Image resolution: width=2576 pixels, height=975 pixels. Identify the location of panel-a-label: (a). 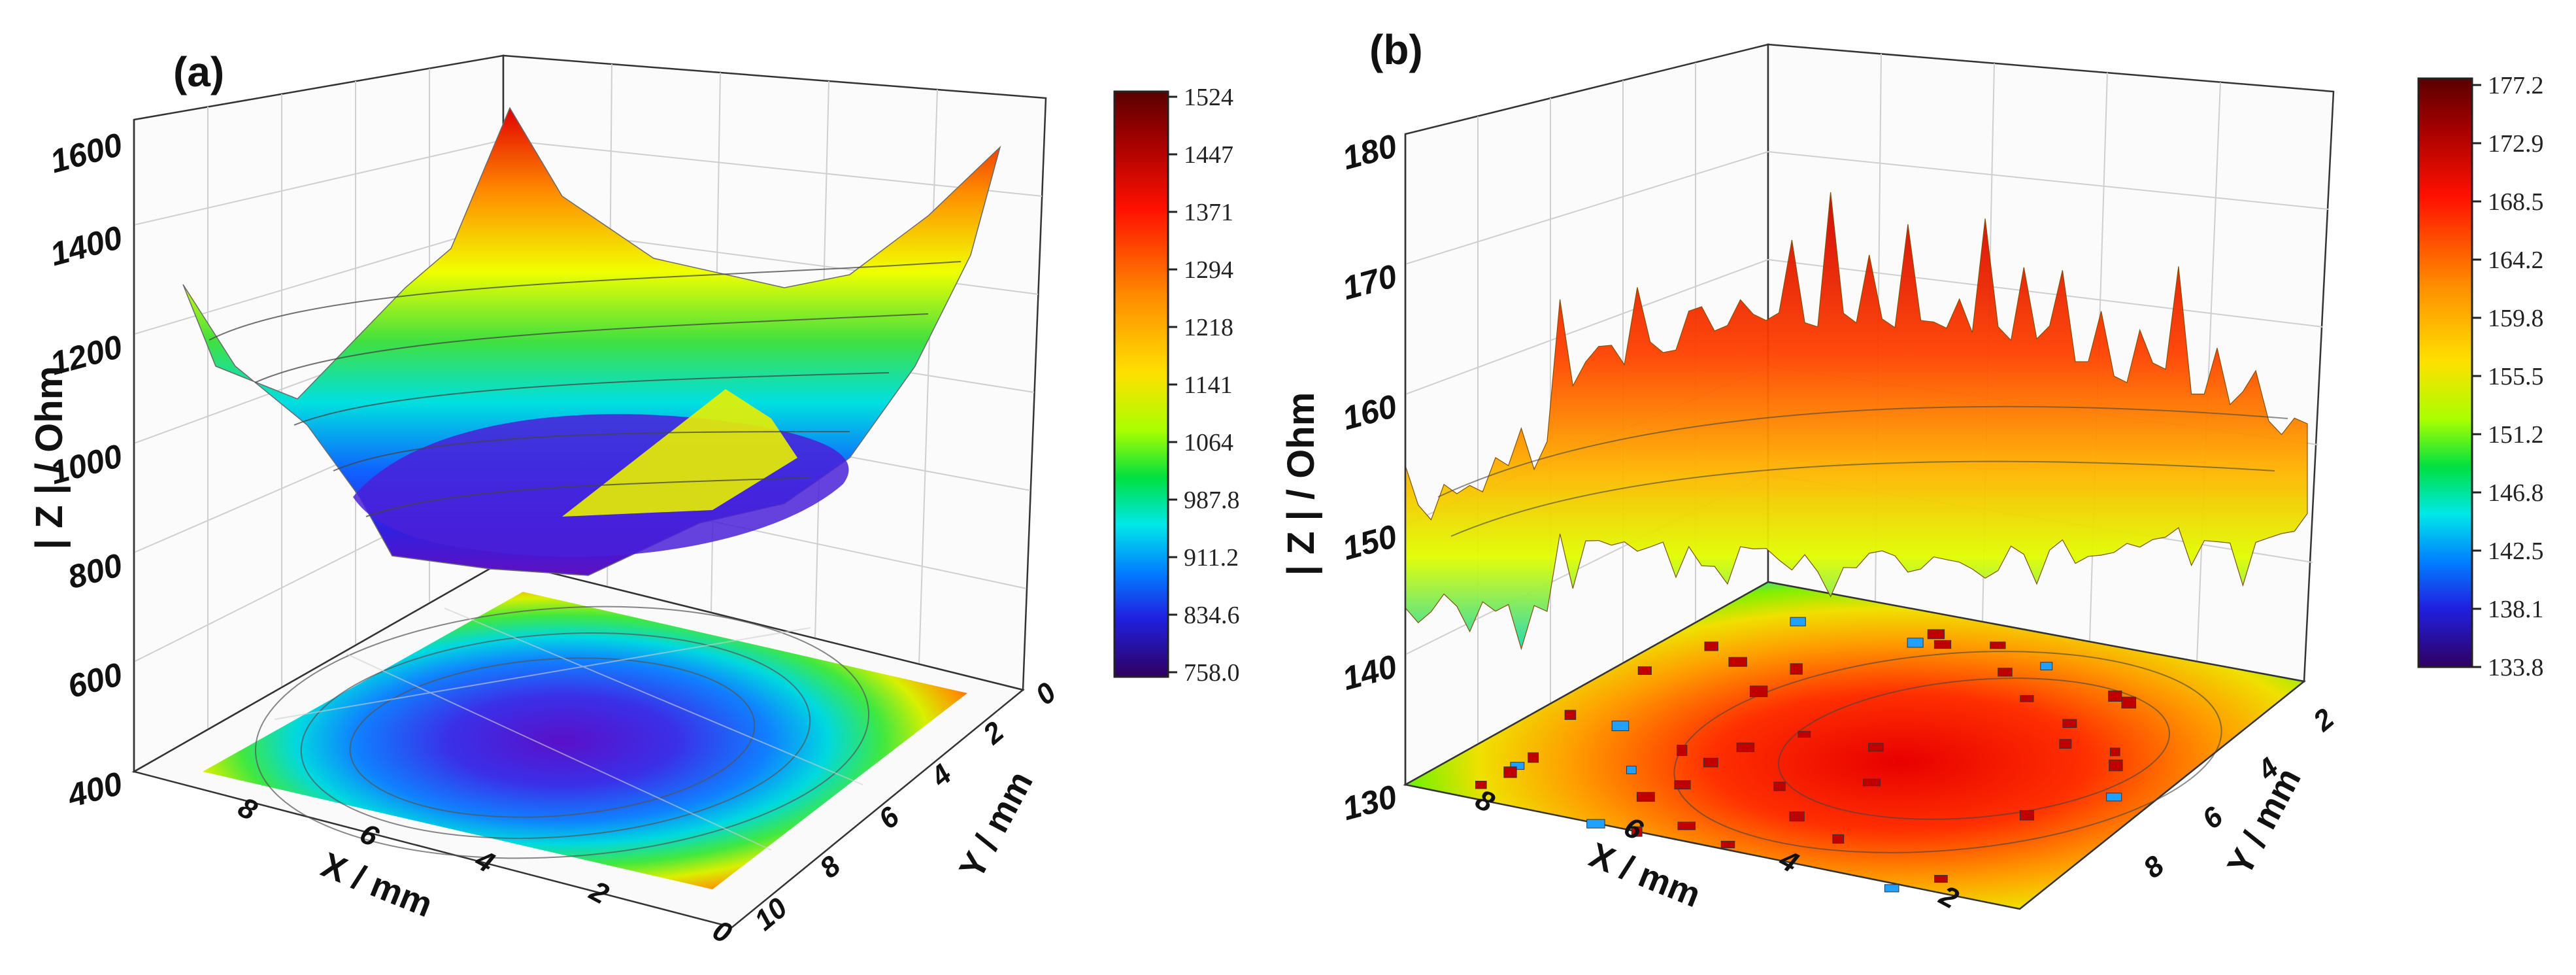
(199, 71).